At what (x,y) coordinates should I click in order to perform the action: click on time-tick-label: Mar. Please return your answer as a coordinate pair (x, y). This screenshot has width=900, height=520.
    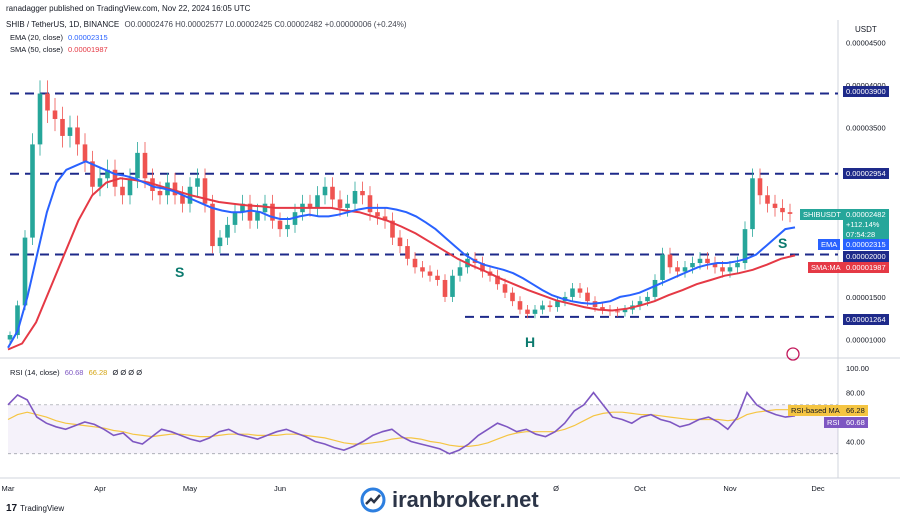
    Looking at the image, I should click on (8, 488).